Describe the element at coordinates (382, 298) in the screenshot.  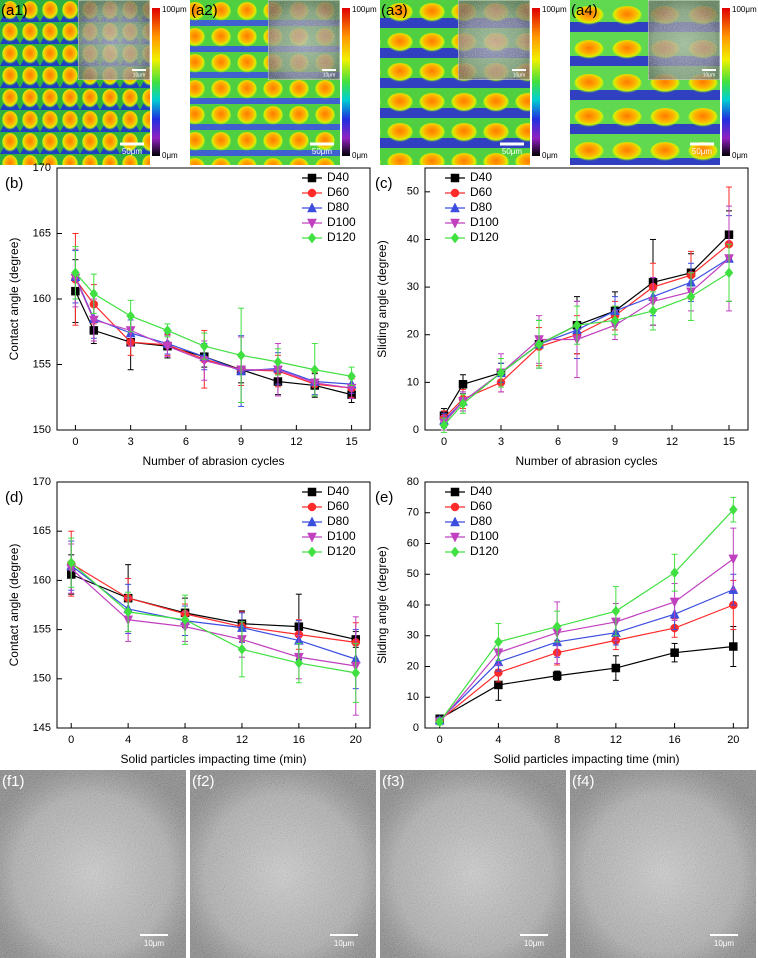
I see `y-axis-label: Sliding angle (degree)` at that location.